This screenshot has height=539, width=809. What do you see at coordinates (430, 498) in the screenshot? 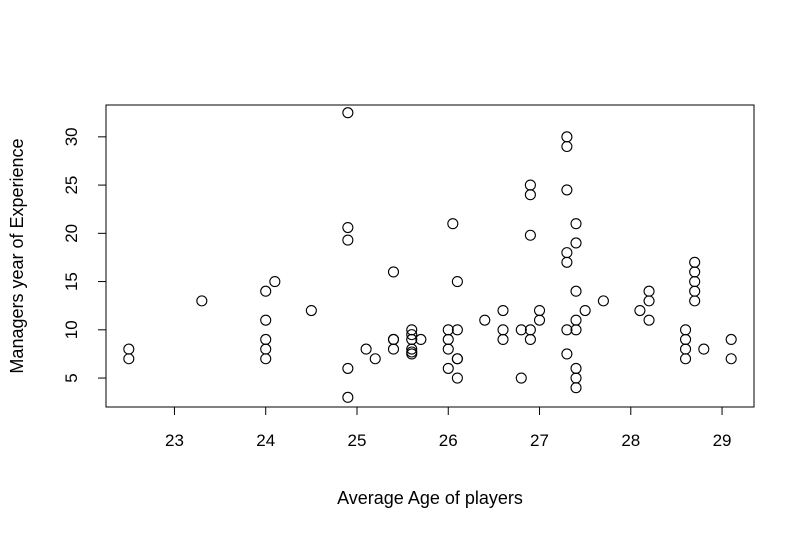
I see `x-axis-label: Average Age of players` at bounding box center [430, 498].